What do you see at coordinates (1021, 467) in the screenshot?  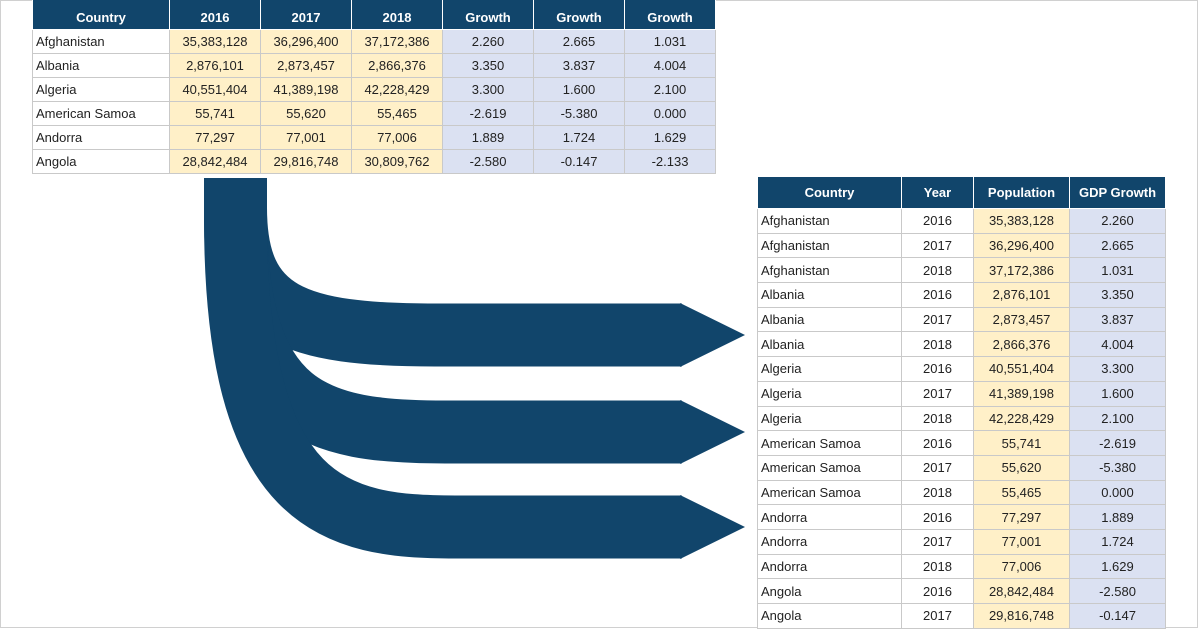 I see `output-cell: 55,620` at bounding box center [1021, 467].